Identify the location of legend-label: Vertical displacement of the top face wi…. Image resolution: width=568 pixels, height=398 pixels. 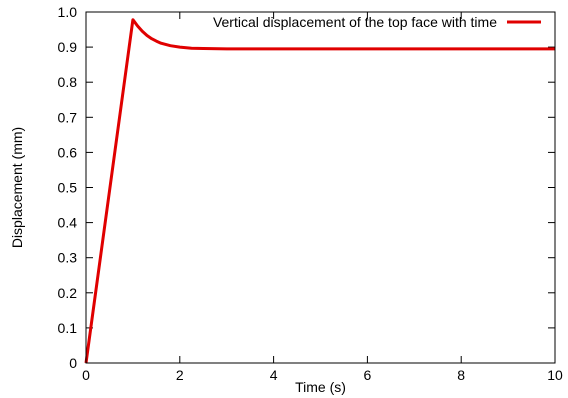
(355, 22).